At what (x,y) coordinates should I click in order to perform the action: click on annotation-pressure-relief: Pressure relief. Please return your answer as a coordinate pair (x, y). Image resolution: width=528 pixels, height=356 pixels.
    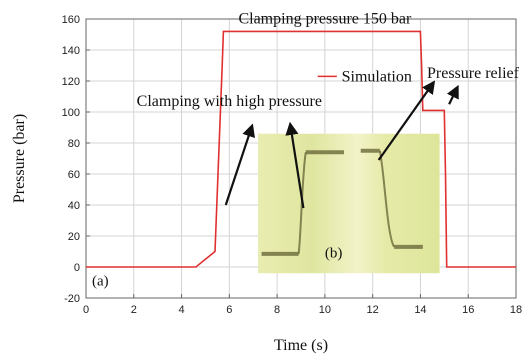
    Looking at the image, I should click on (473, 73).